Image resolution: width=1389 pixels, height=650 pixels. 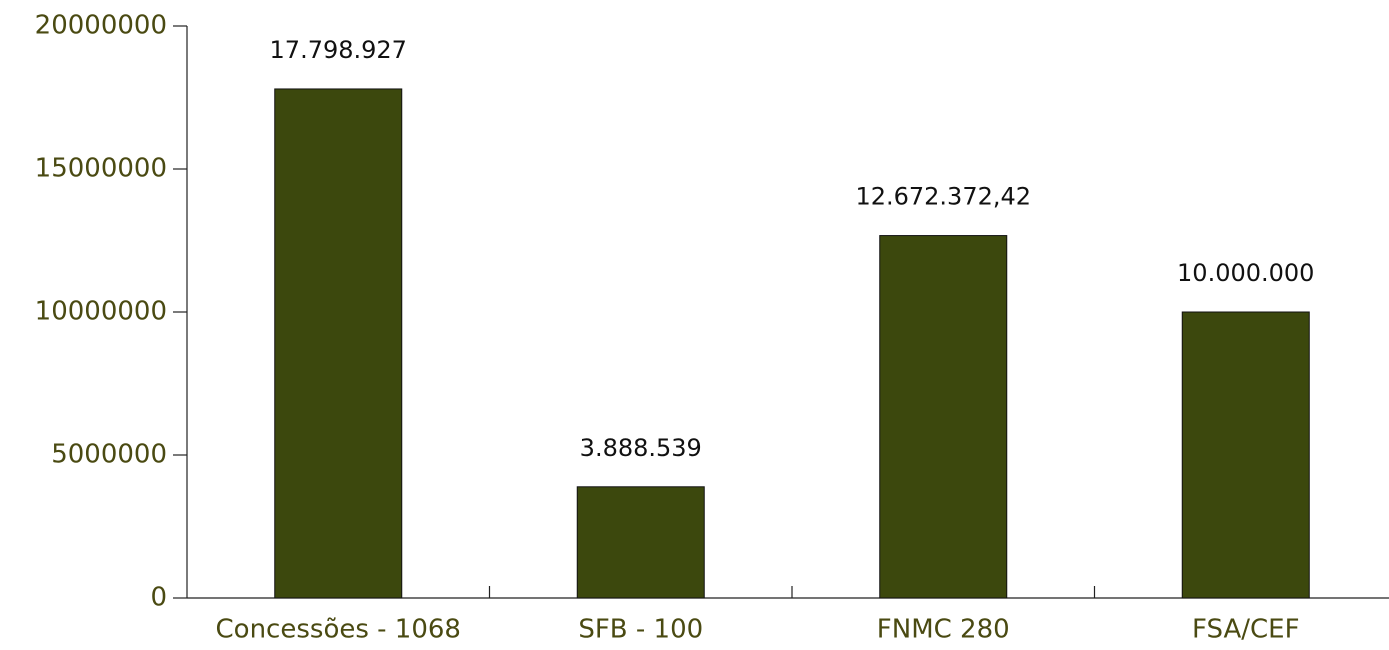 What do you see at coordinates (101, 169) in the screenshot?
I see `y-tick-label: 15000000` at bounding box center [101, 169].